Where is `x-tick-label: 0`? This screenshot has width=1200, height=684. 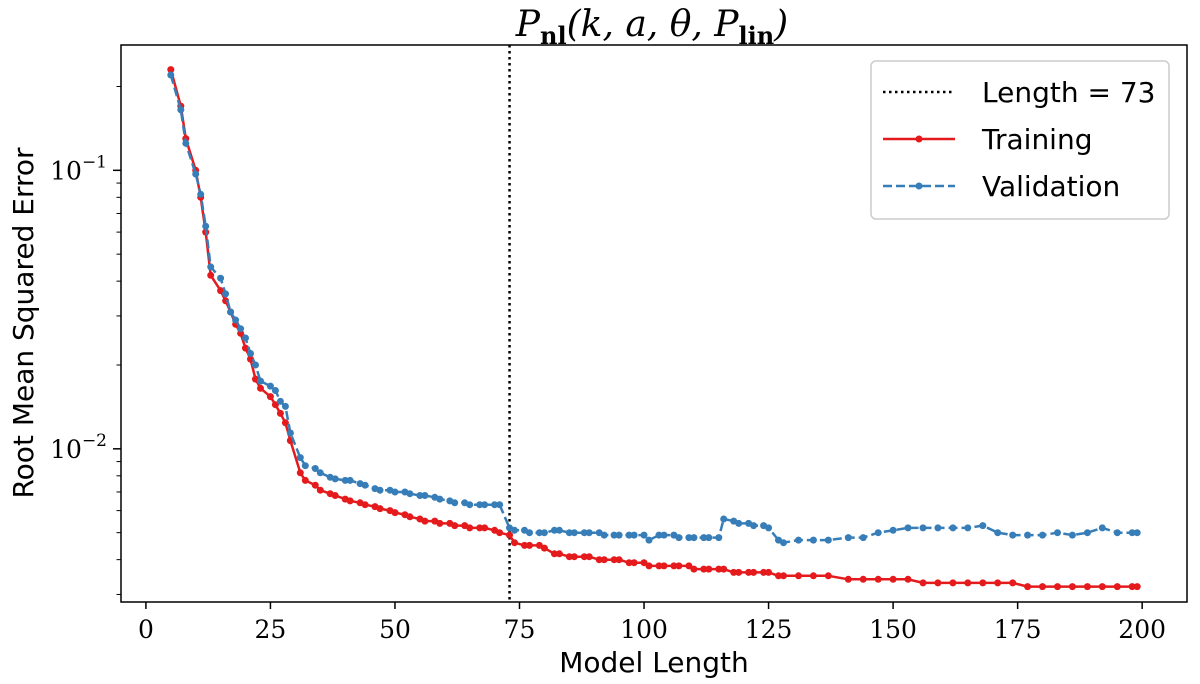
x-tick-label: 0 is located at coordinates (146, 629).